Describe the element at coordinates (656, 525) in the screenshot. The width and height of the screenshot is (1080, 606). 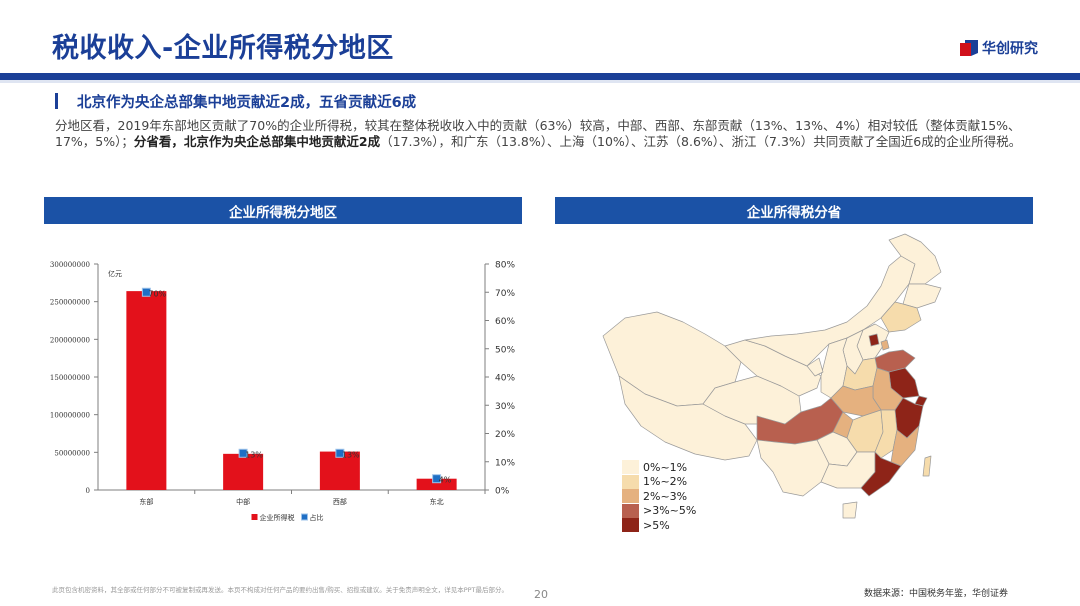
I see `legend-label: >5%` at that location.